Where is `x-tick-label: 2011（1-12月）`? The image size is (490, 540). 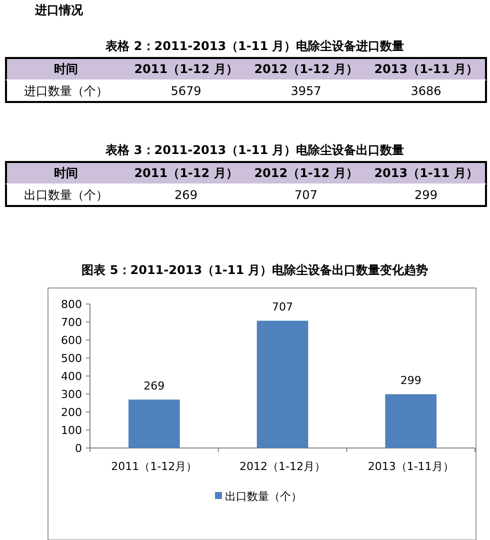 x-tick-label: 2011（1-12月） is located at coordinates (154, 466).